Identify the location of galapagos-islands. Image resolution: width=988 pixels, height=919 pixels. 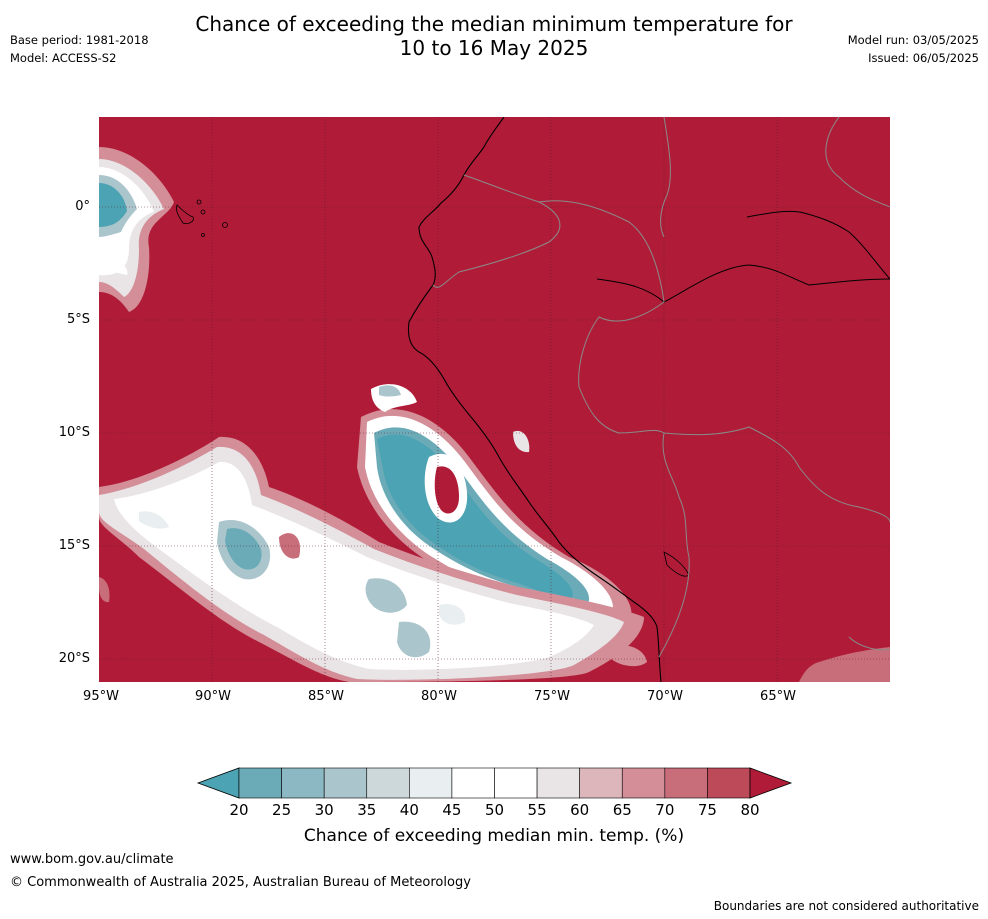
(202, 218).